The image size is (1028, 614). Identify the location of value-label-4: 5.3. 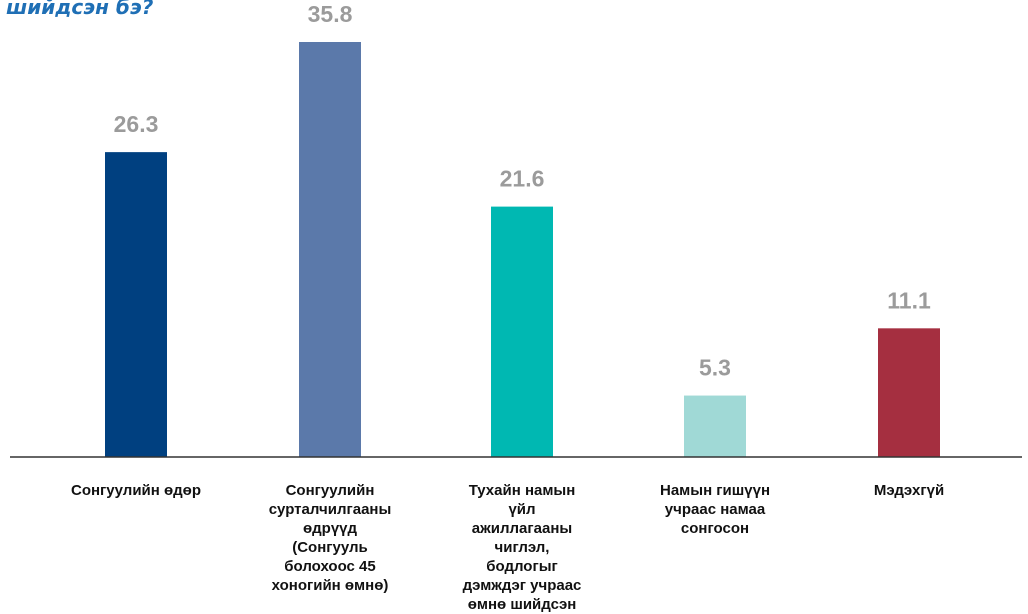
(715, 368).